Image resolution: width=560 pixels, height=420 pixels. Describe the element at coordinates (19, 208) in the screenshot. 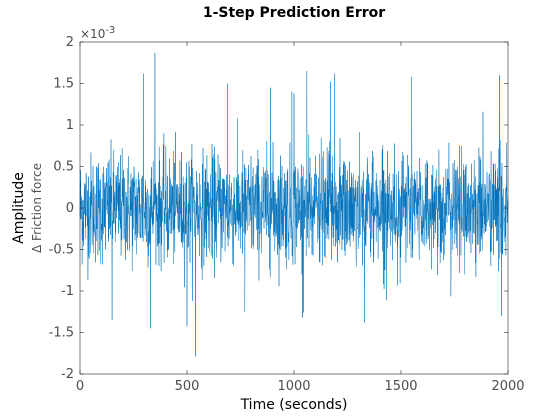

I see `y-axis-label: Amplitude` at that location.